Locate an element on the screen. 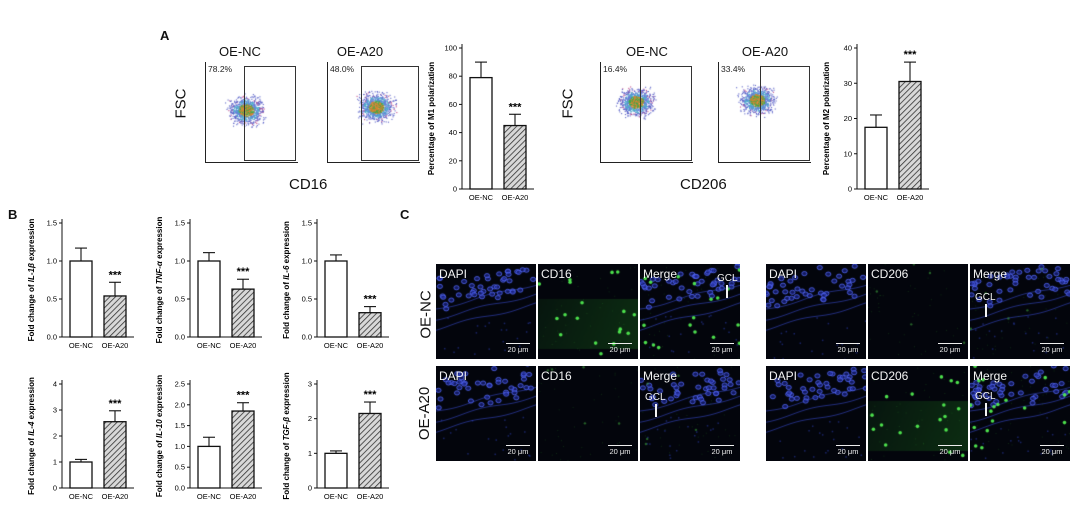 The image size is (1080, 516). flow-x-axis-label: CD206 is located at coordinates (703, 184).